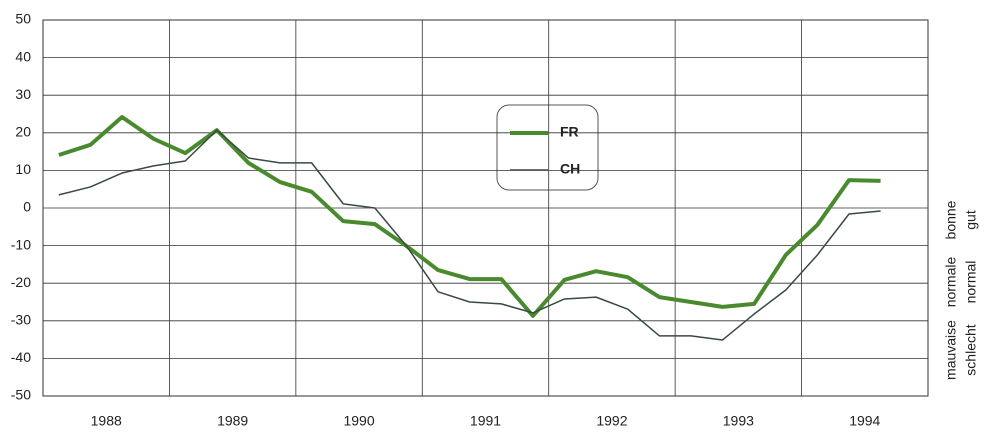 The image size is (984, 434). Describe the element at coordinates (738, 421) in the screenshot. I see `x-tick-label: 1993` at that location.